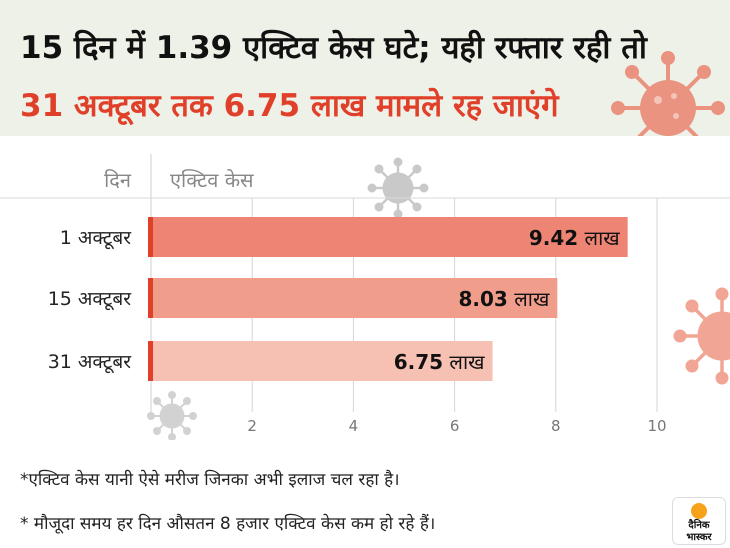  What do you see at coordinates (96, 238) in the screenshot?
I see `category-label: 1 अक्टूबर` at bounding box center [96, 238].